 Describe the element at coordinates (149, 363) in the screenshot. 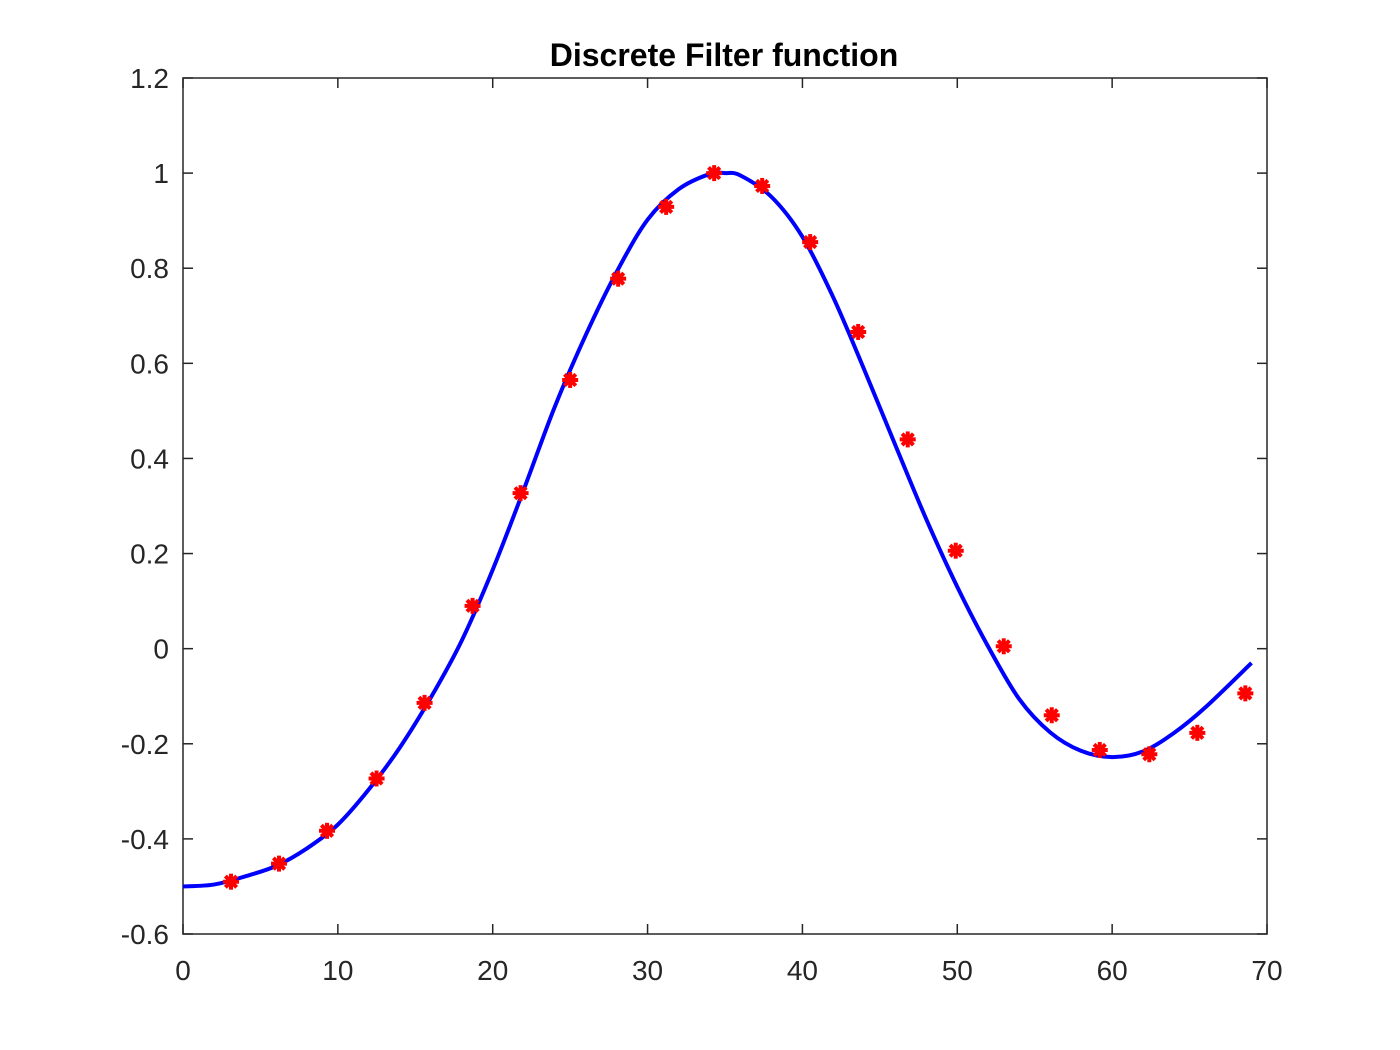

I see `y-tick-label: 0.6` at that location.